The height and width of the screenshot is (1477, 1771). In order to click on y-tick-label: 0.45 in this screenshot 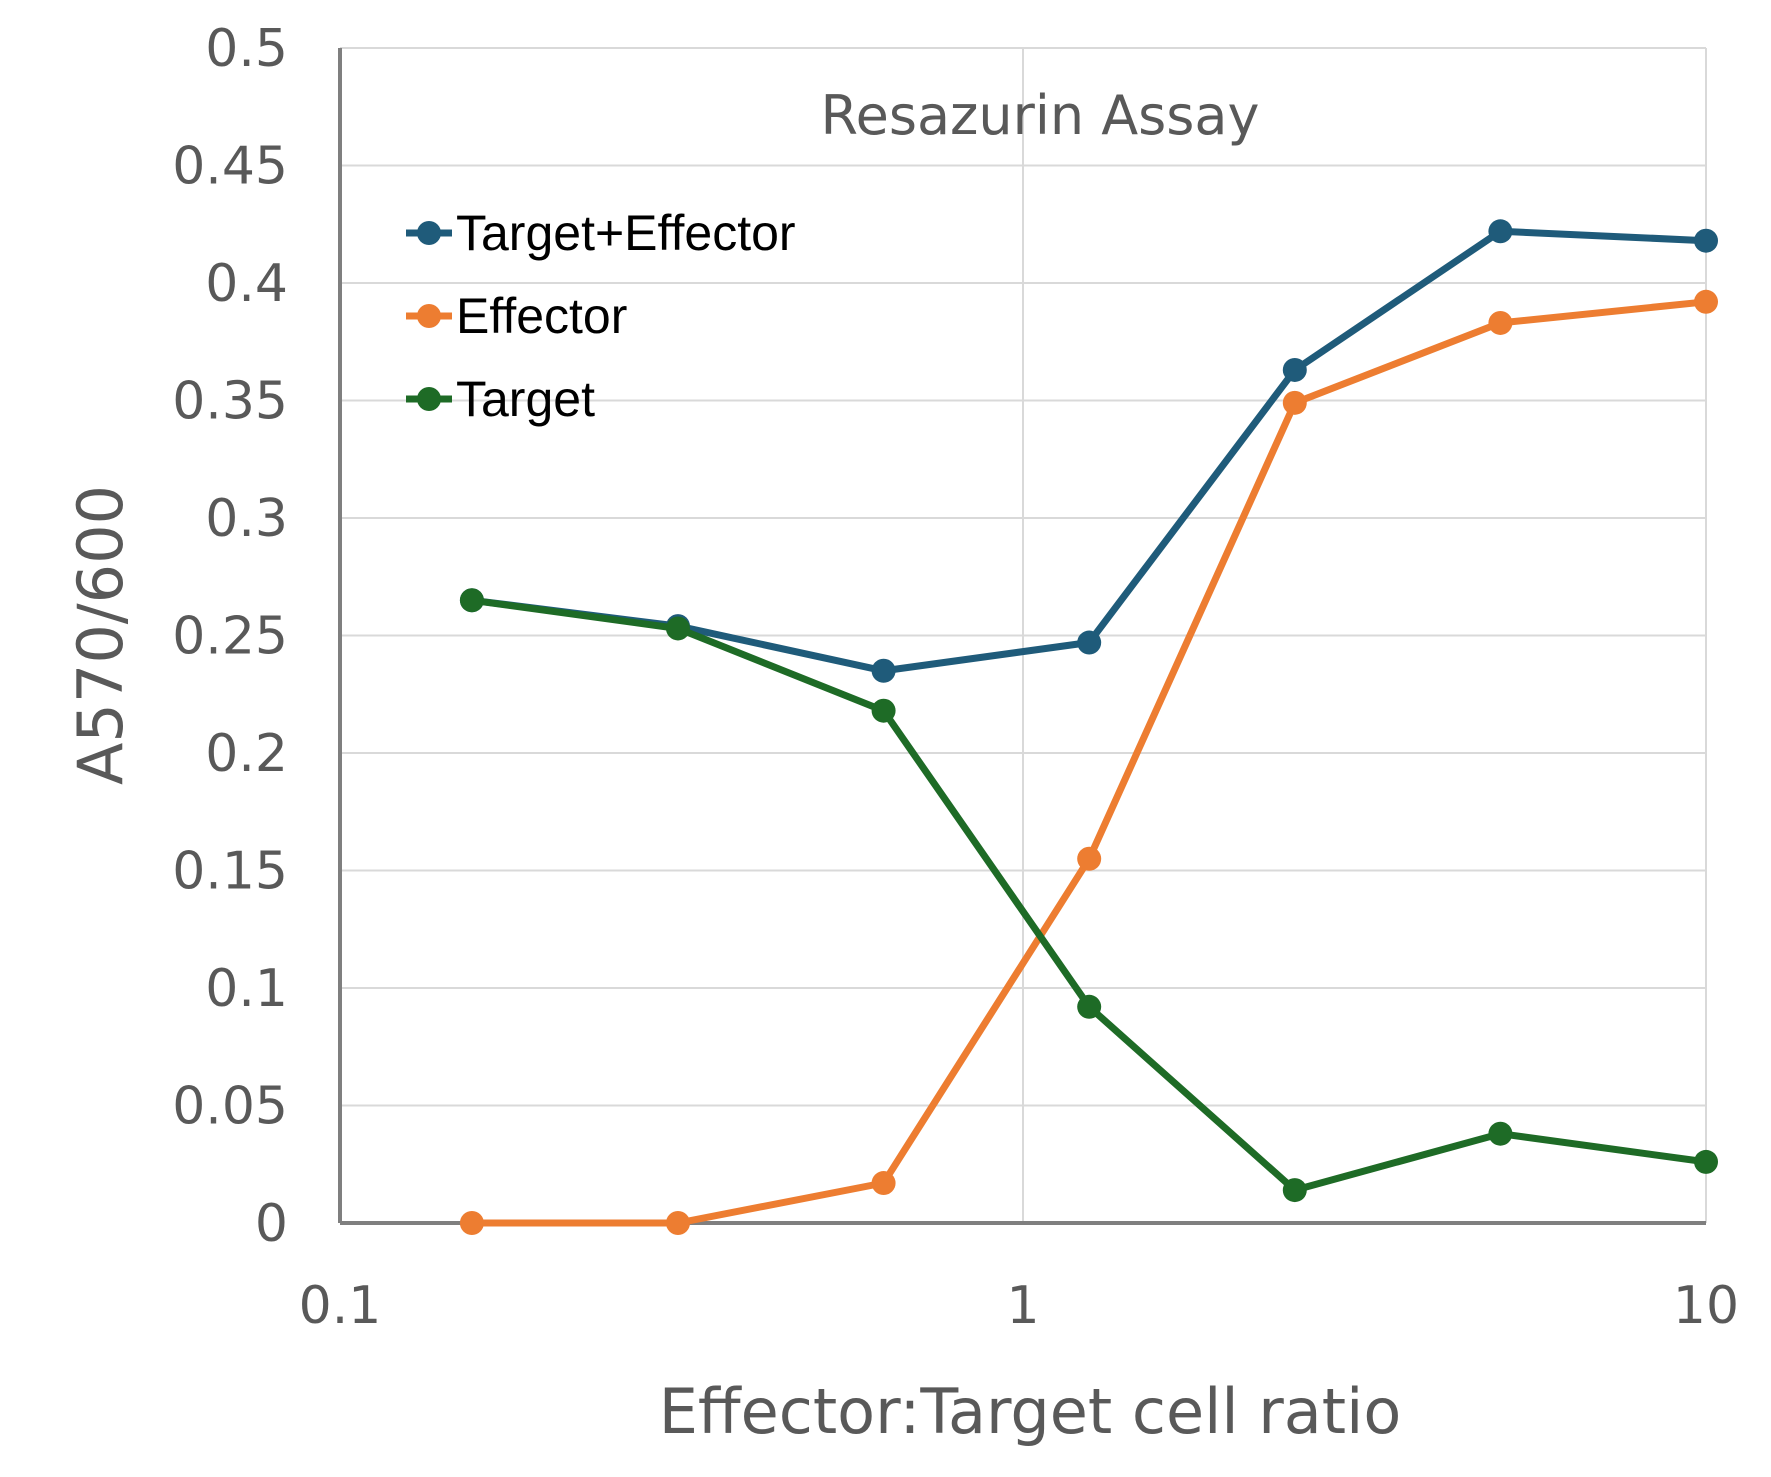, I will do `click(230, 167)`.